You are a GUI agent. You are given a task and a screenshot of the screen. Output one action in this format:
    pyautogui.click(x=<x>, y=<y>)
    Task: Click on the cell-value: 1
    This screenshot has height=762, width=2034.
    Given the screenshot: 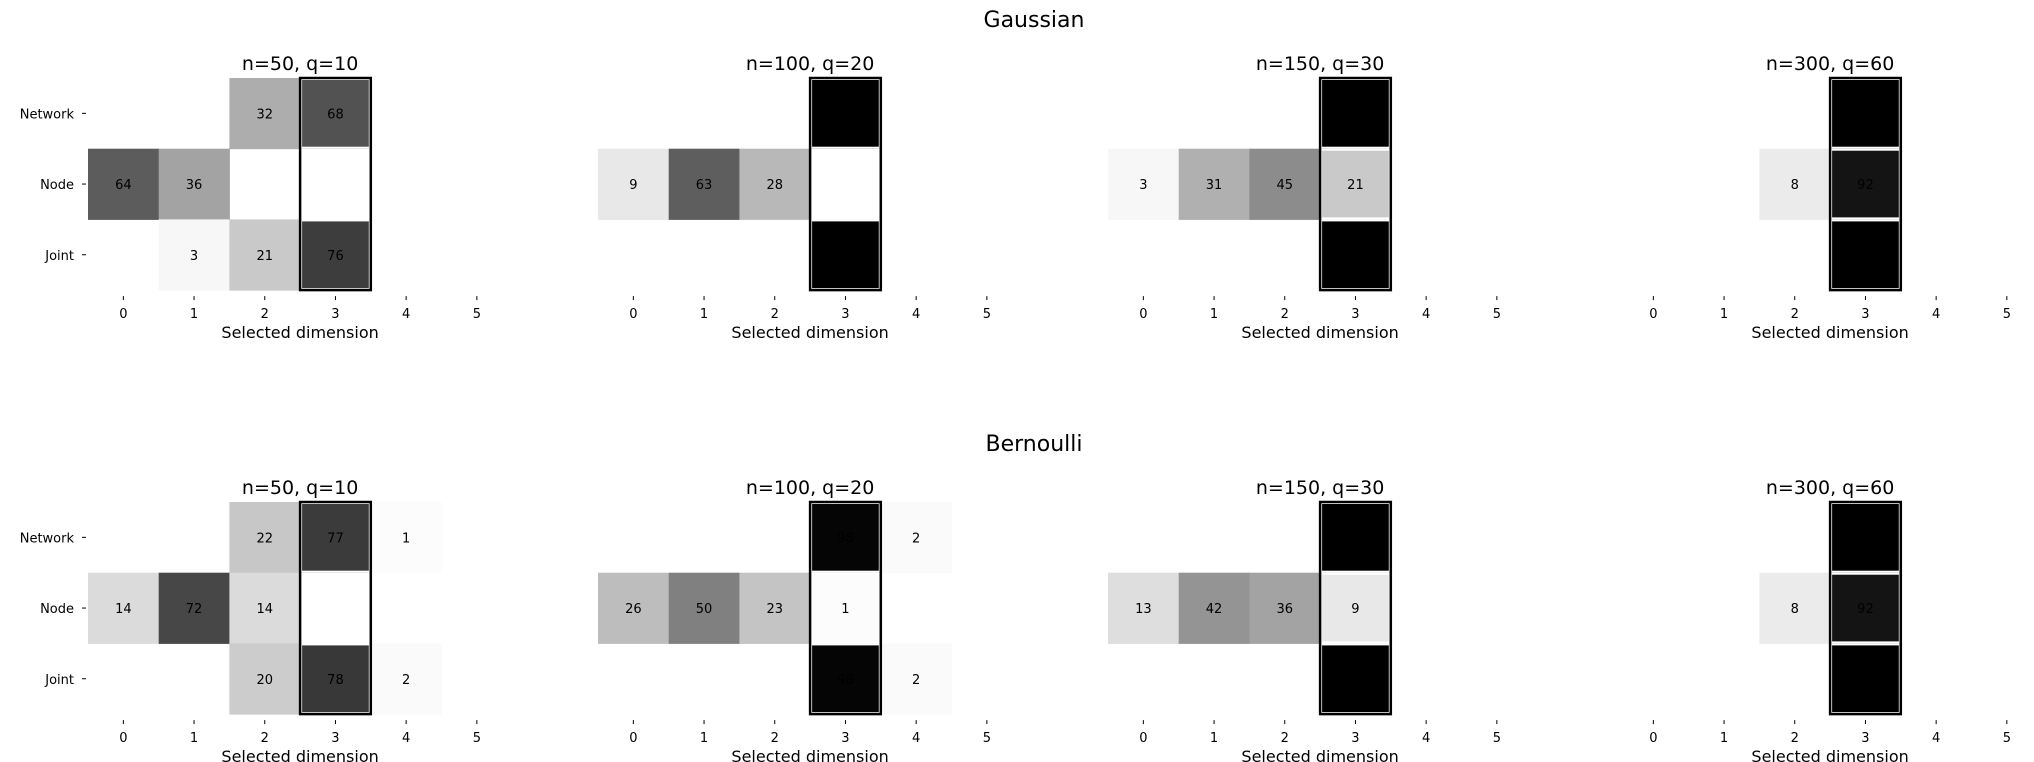 What is the action you would take?
    pyautogui.click(x=406, y=538)
    